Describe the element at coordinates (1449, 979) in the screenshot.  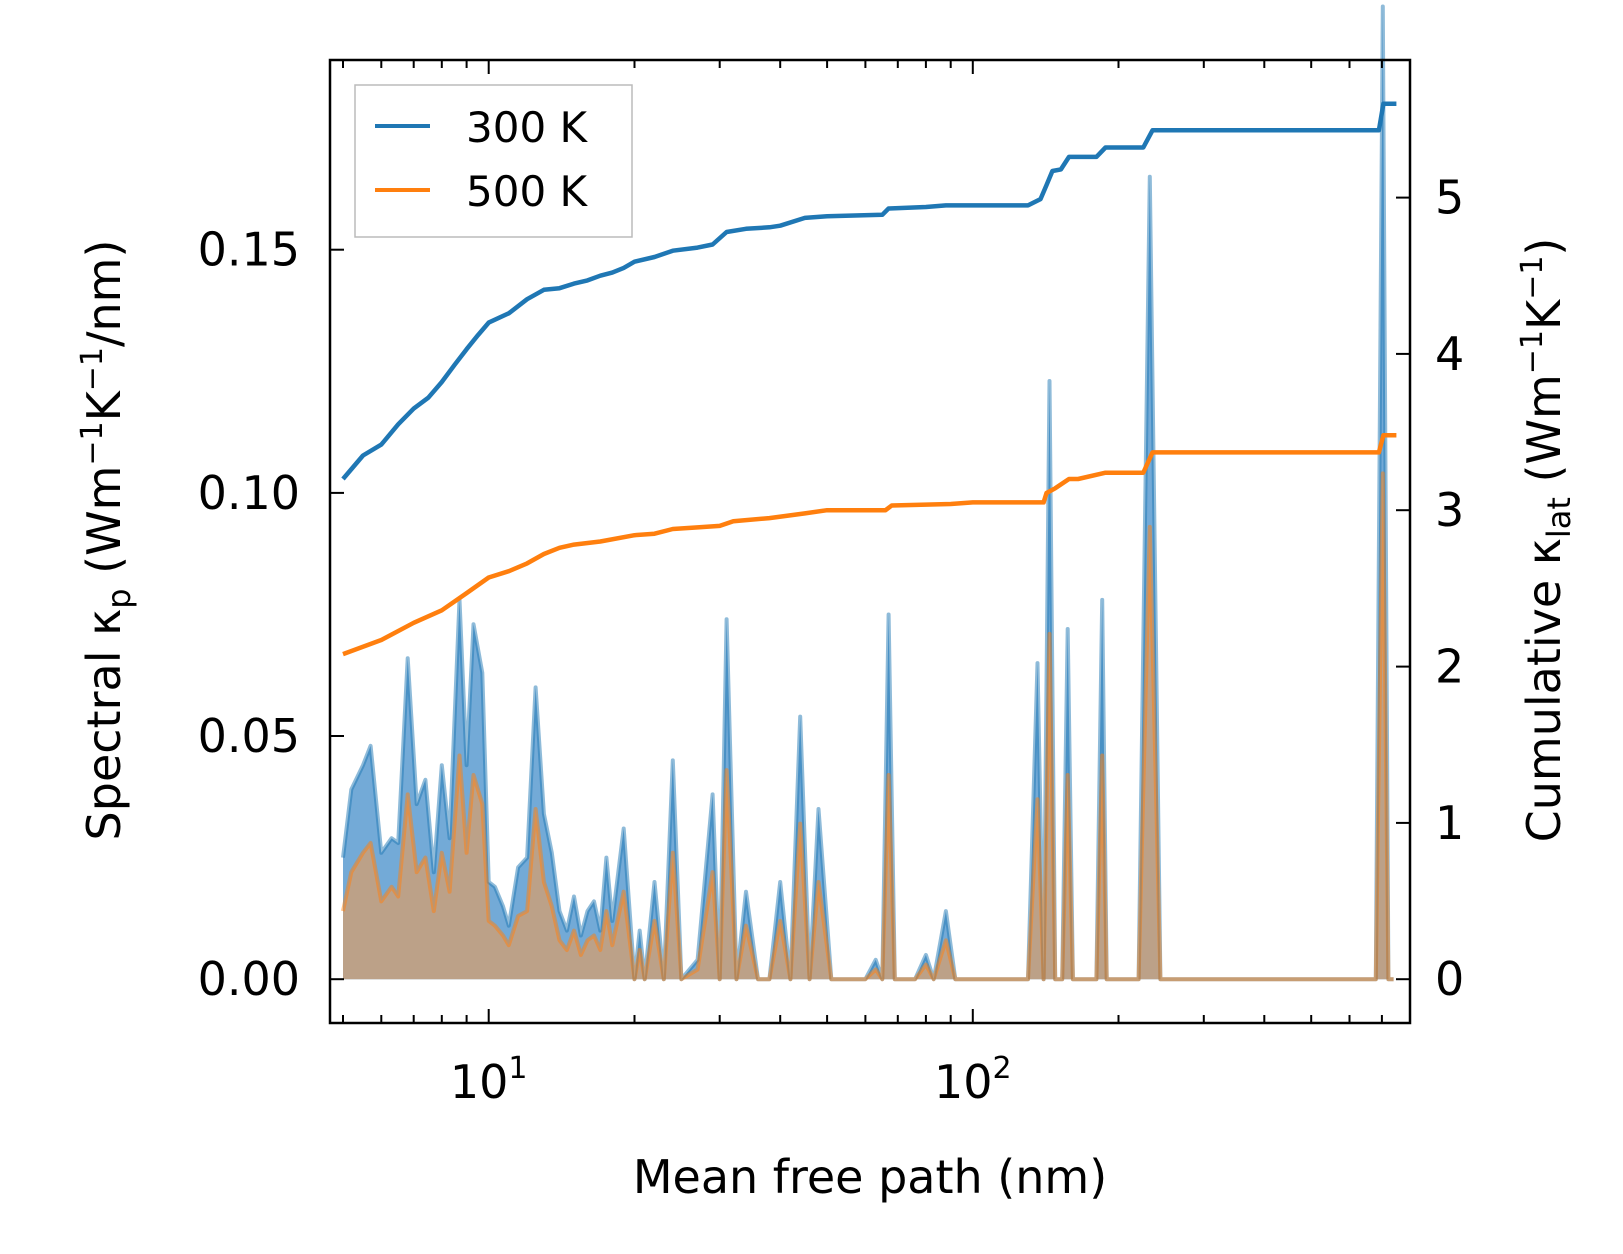
I see `right-y-tick-label: 0` at that location.